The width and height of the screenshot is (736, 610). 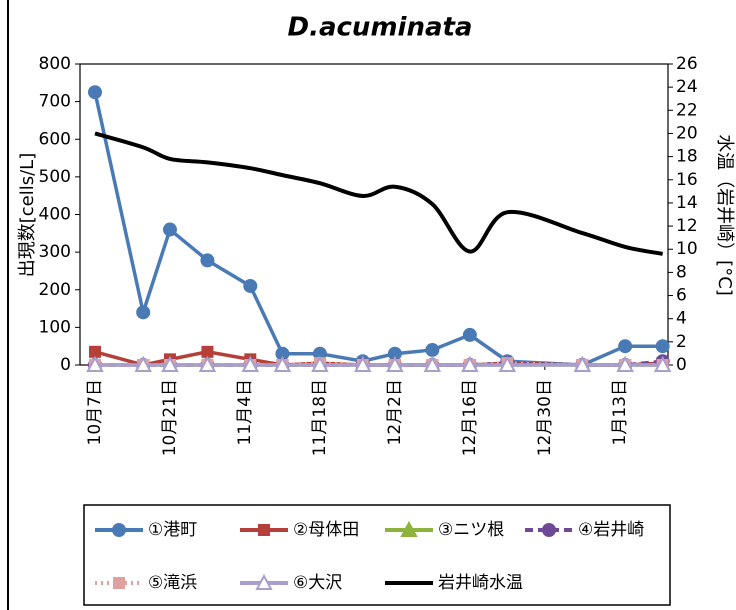 I want to click on y-tick-label: 700, so click(x=55, y=102).